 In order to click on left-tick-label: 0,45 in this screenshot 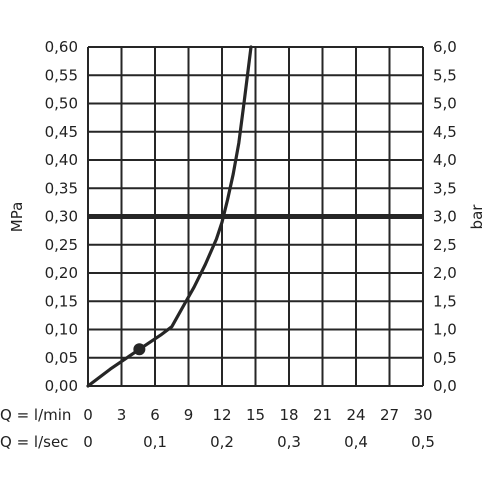, I will do `click(61, 132)`.